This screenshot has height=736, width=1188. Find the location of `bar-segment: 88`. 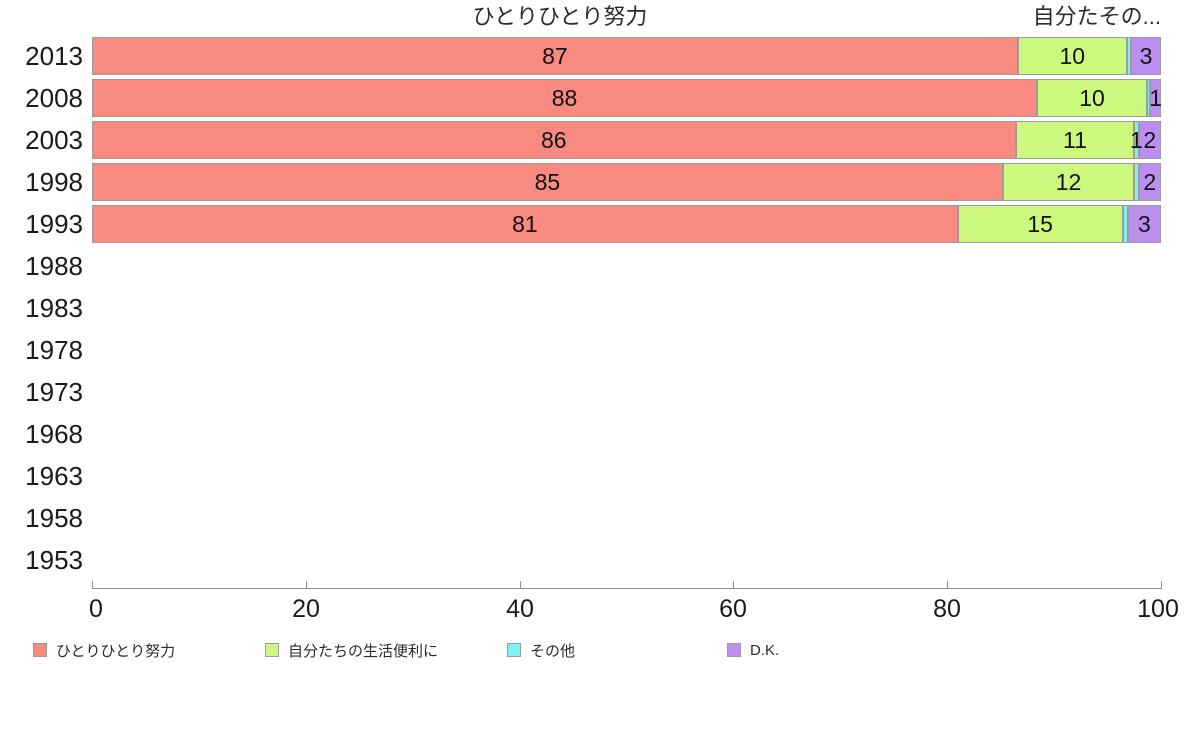

bar-segment: 88 is located at coordinates (564, 98).